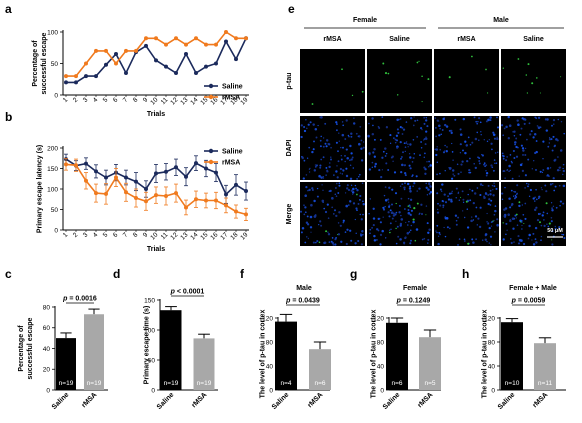 The image size is (582, 423). I want to click on p-value-symbol: p, so click(65, 299).